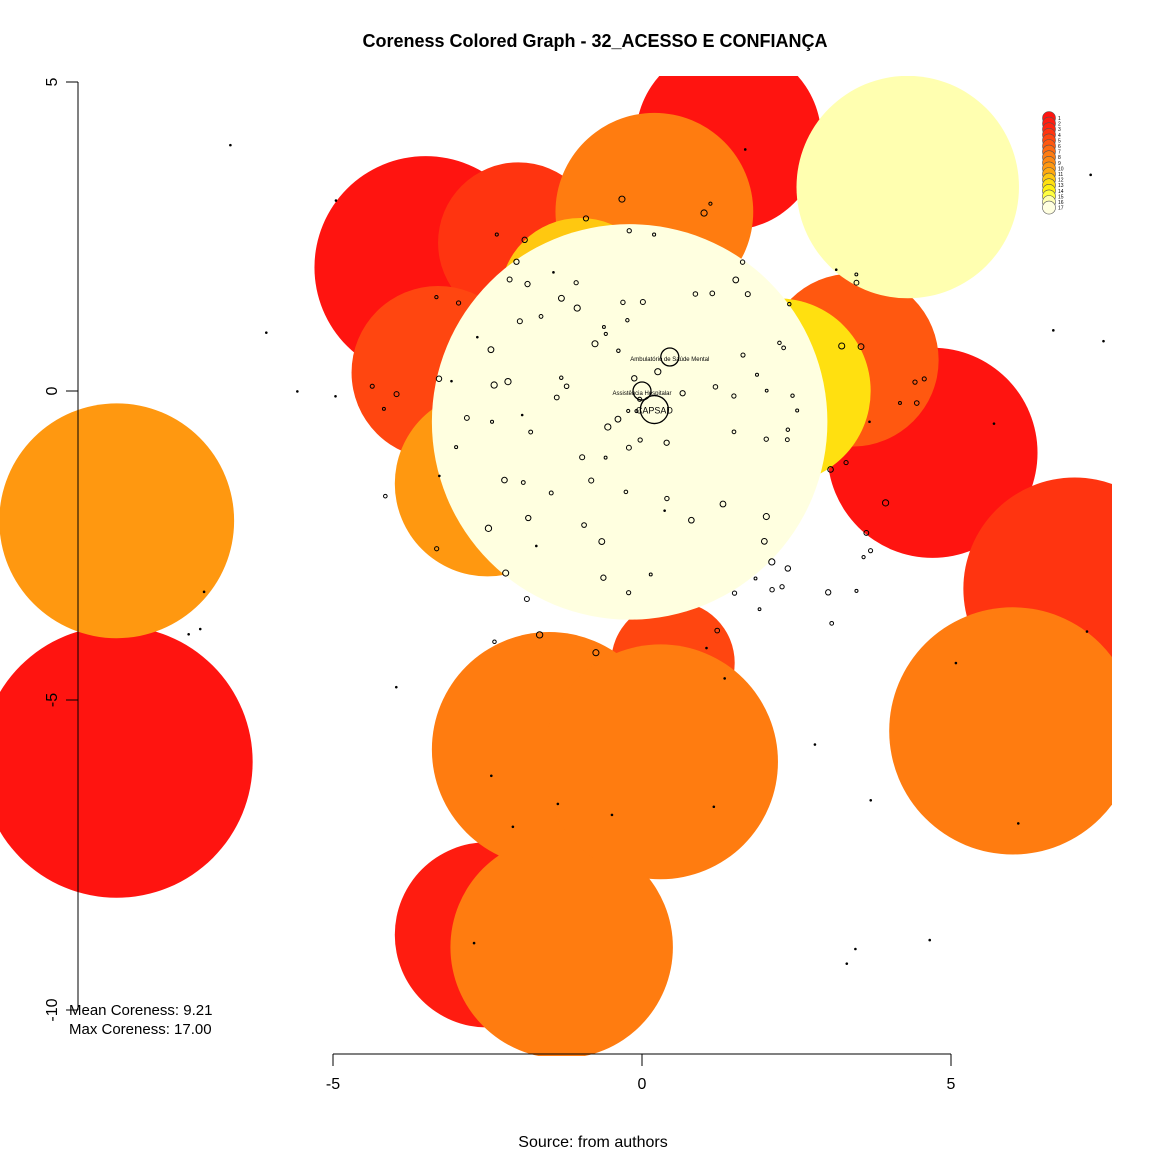  Describe the element at coordinates (1059, 119) in the screenshot. I see `legend-label: 1` at that location.